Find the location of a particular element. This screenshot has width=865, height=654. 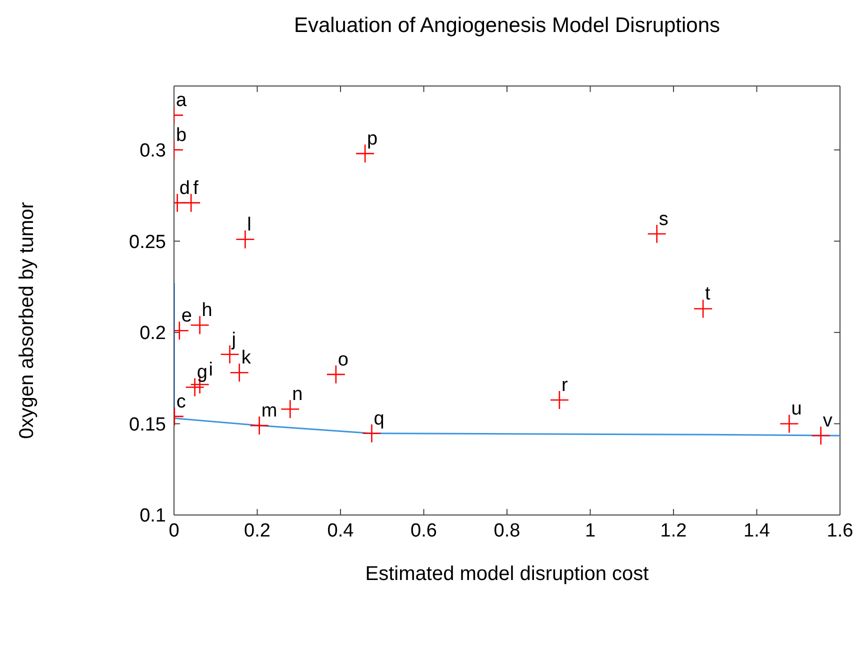

chart-title: Evaluation of Angiogenesis Model Disruptions is located at coordinates (507, 26).